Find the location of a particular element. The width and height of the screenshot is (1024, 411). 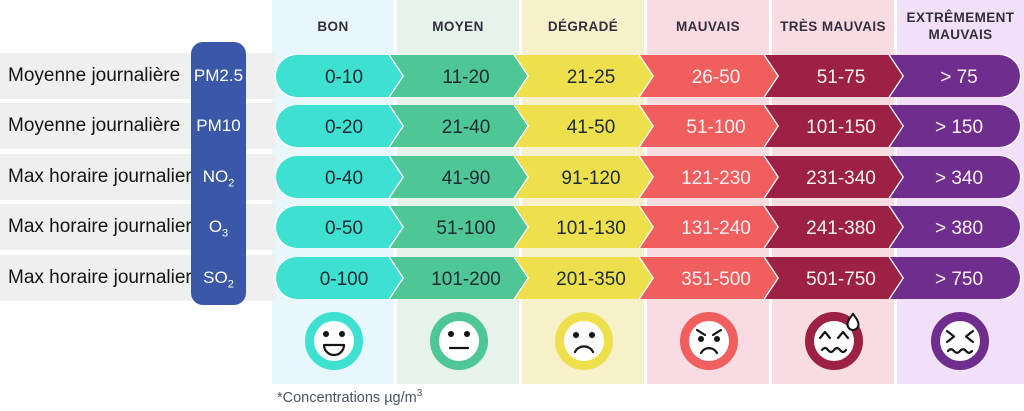

column-header-tres-mauvais: TRÈS MAUVAIS is located at coordinates (833, 26).